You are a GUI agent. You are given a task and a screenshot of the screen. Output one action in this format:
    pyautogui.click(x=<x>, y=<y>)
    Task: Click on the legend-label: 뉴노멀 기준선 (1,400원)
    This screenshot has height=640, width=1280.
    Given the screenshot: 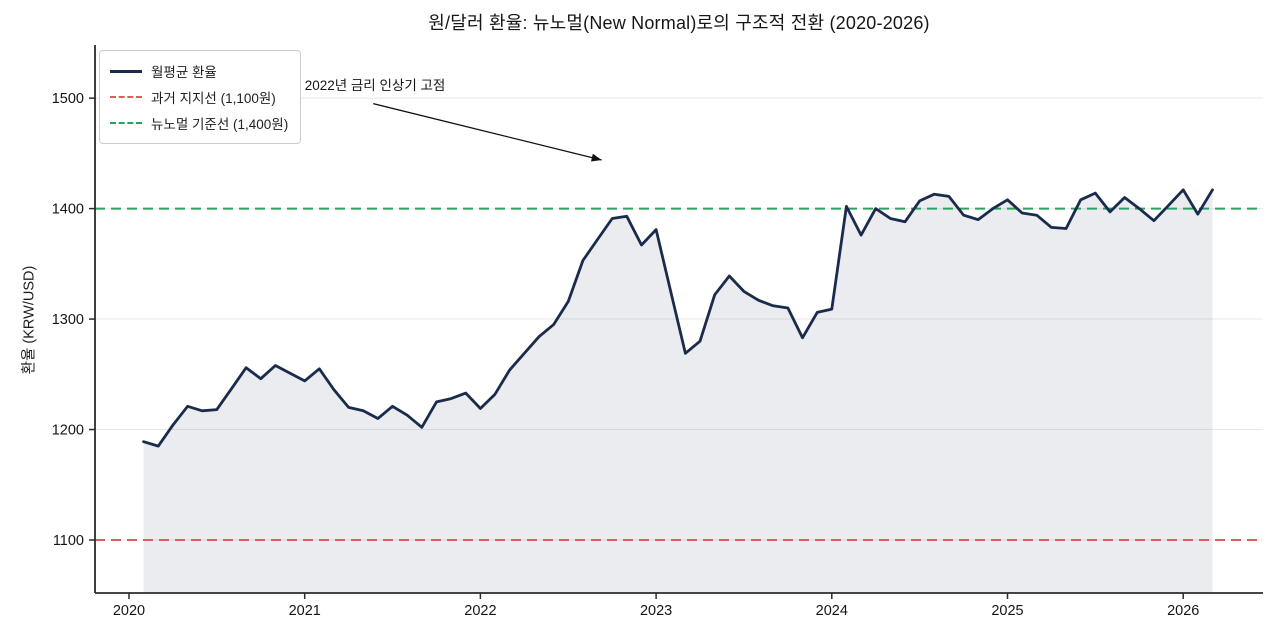 What is the action you would take?
    pyautogui.click(x=220, y=124)
    